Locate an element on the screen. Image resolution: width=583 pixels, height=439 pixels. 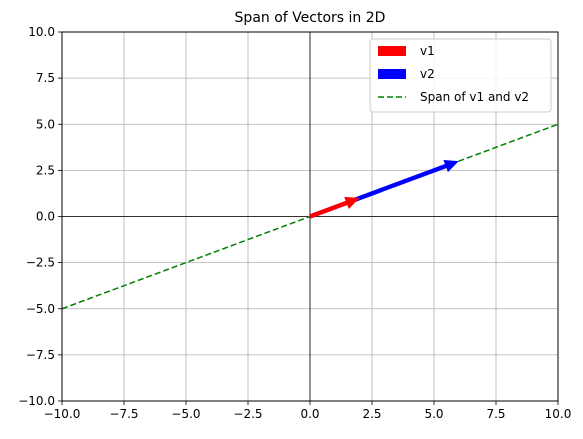
legend-box is located at coordinates (460, 75).